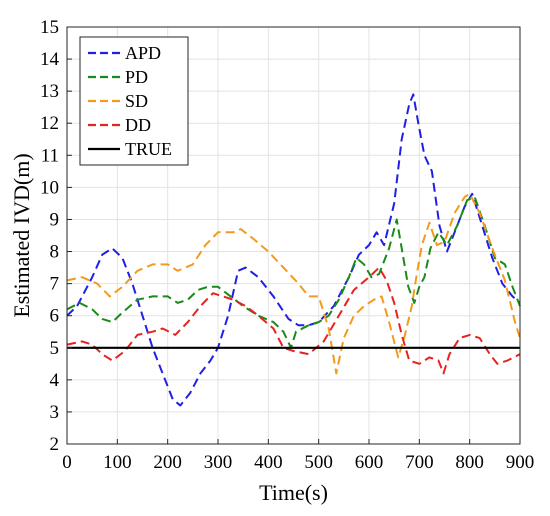 The height and width of the screenshot is (516, 550). Describe the element at coordinates (49, 27) in the screenshot. I see `y-tick-label: 15` at that location.